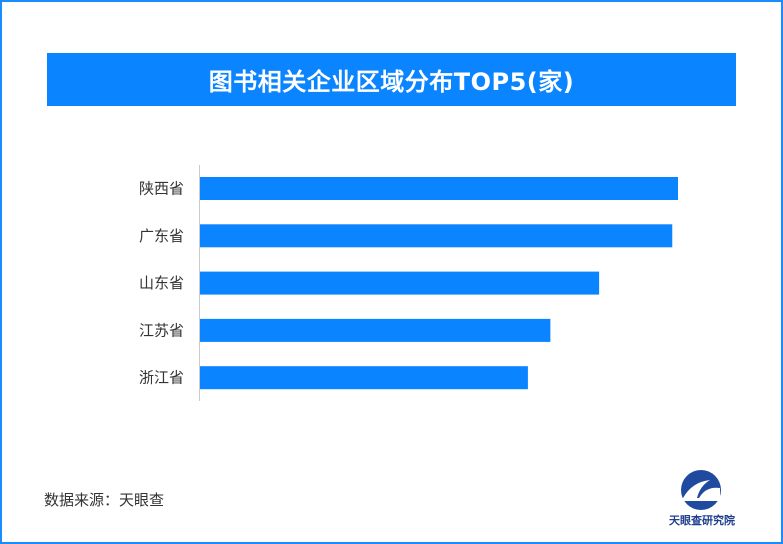 The height and width of the screenshot is (544, 783). Describe the element at coordinates (702, 520) in the screenshot. I see `logo-text: 天眼查研究院` at that location.